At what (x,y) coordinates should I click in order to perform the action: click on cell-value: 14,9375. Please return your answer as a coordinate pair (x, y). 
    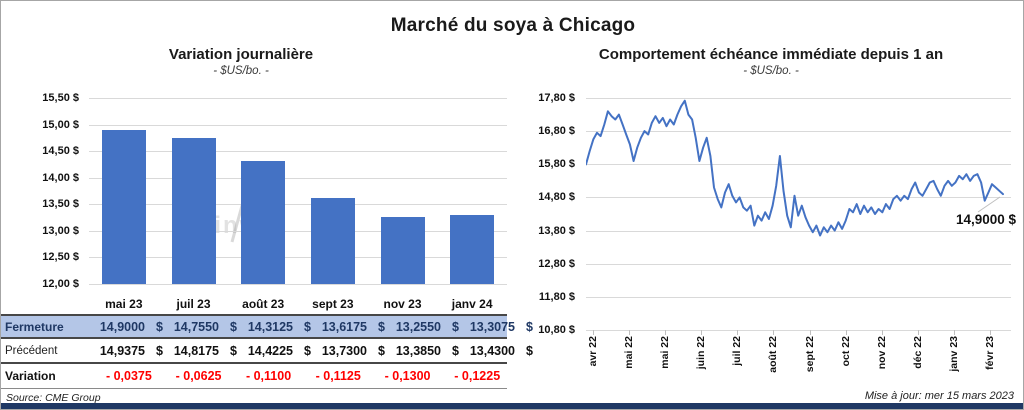
    Looking at the image, I should click on (122, 350).